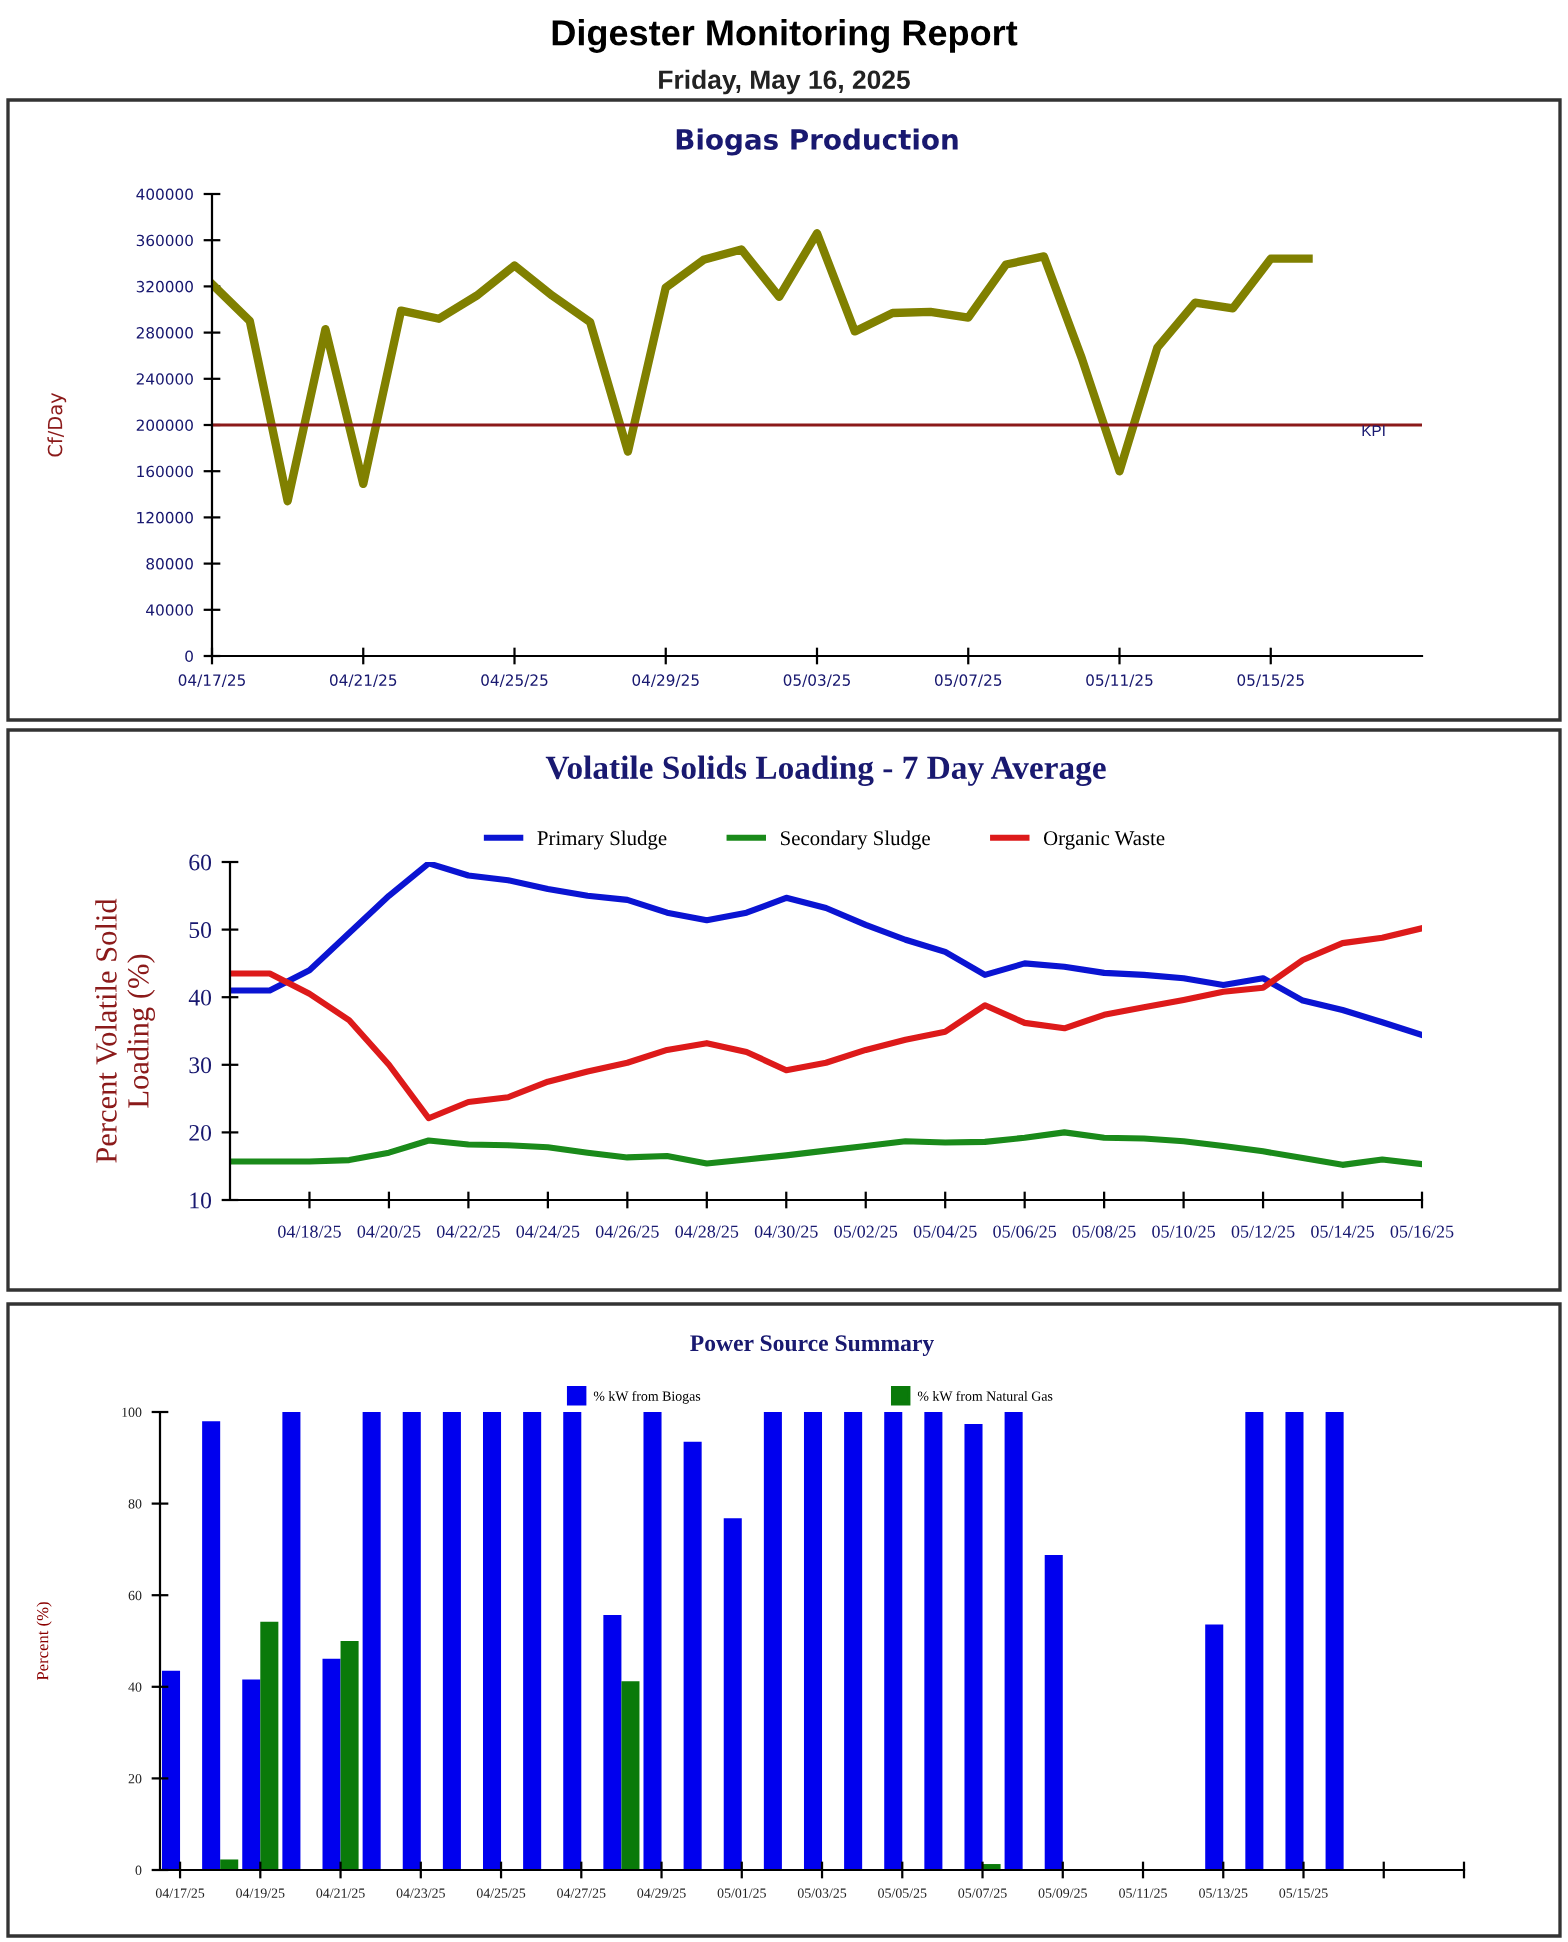 This screenshot has height=1942, width=1568. What do you see at coordinates (1342, 1231) in the screenshot?
I see `x-tick-label: 05/14/25` at bounding box center [1342, 1231].